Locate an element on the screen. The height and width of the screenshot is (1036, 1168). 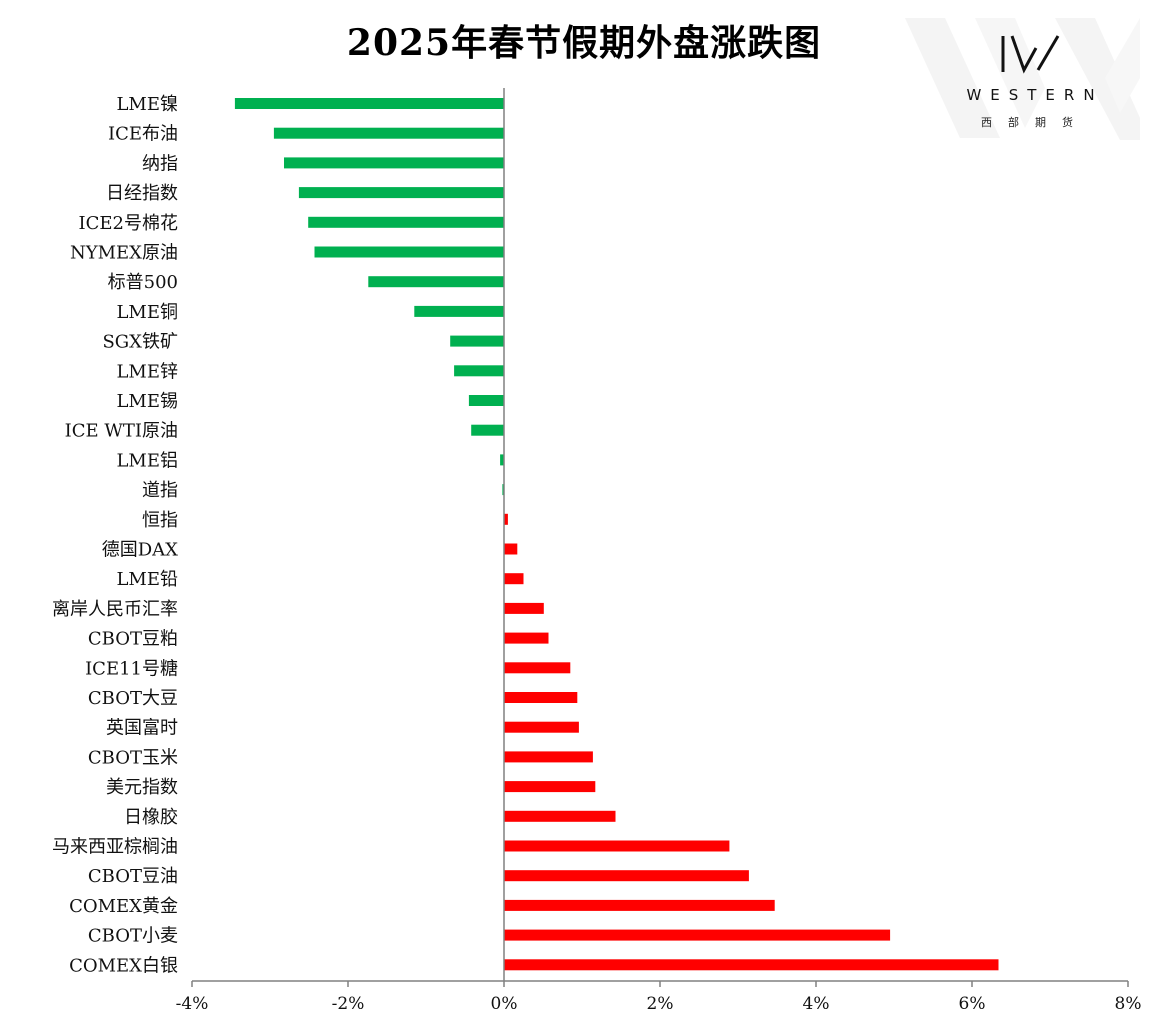
category-label: LME镍 is located at coordinates (147, 104).